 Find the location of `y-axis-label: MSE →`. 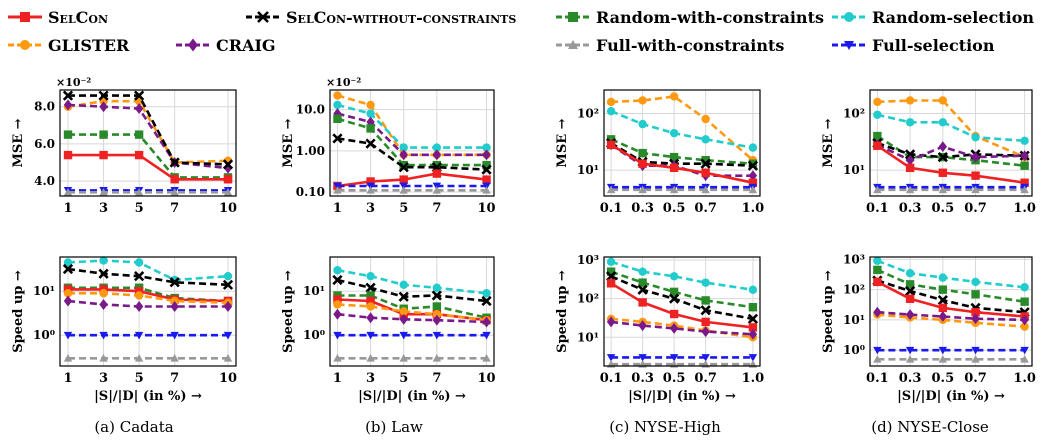

y-axis-label: MSE → is located at coordinates (562, 142).